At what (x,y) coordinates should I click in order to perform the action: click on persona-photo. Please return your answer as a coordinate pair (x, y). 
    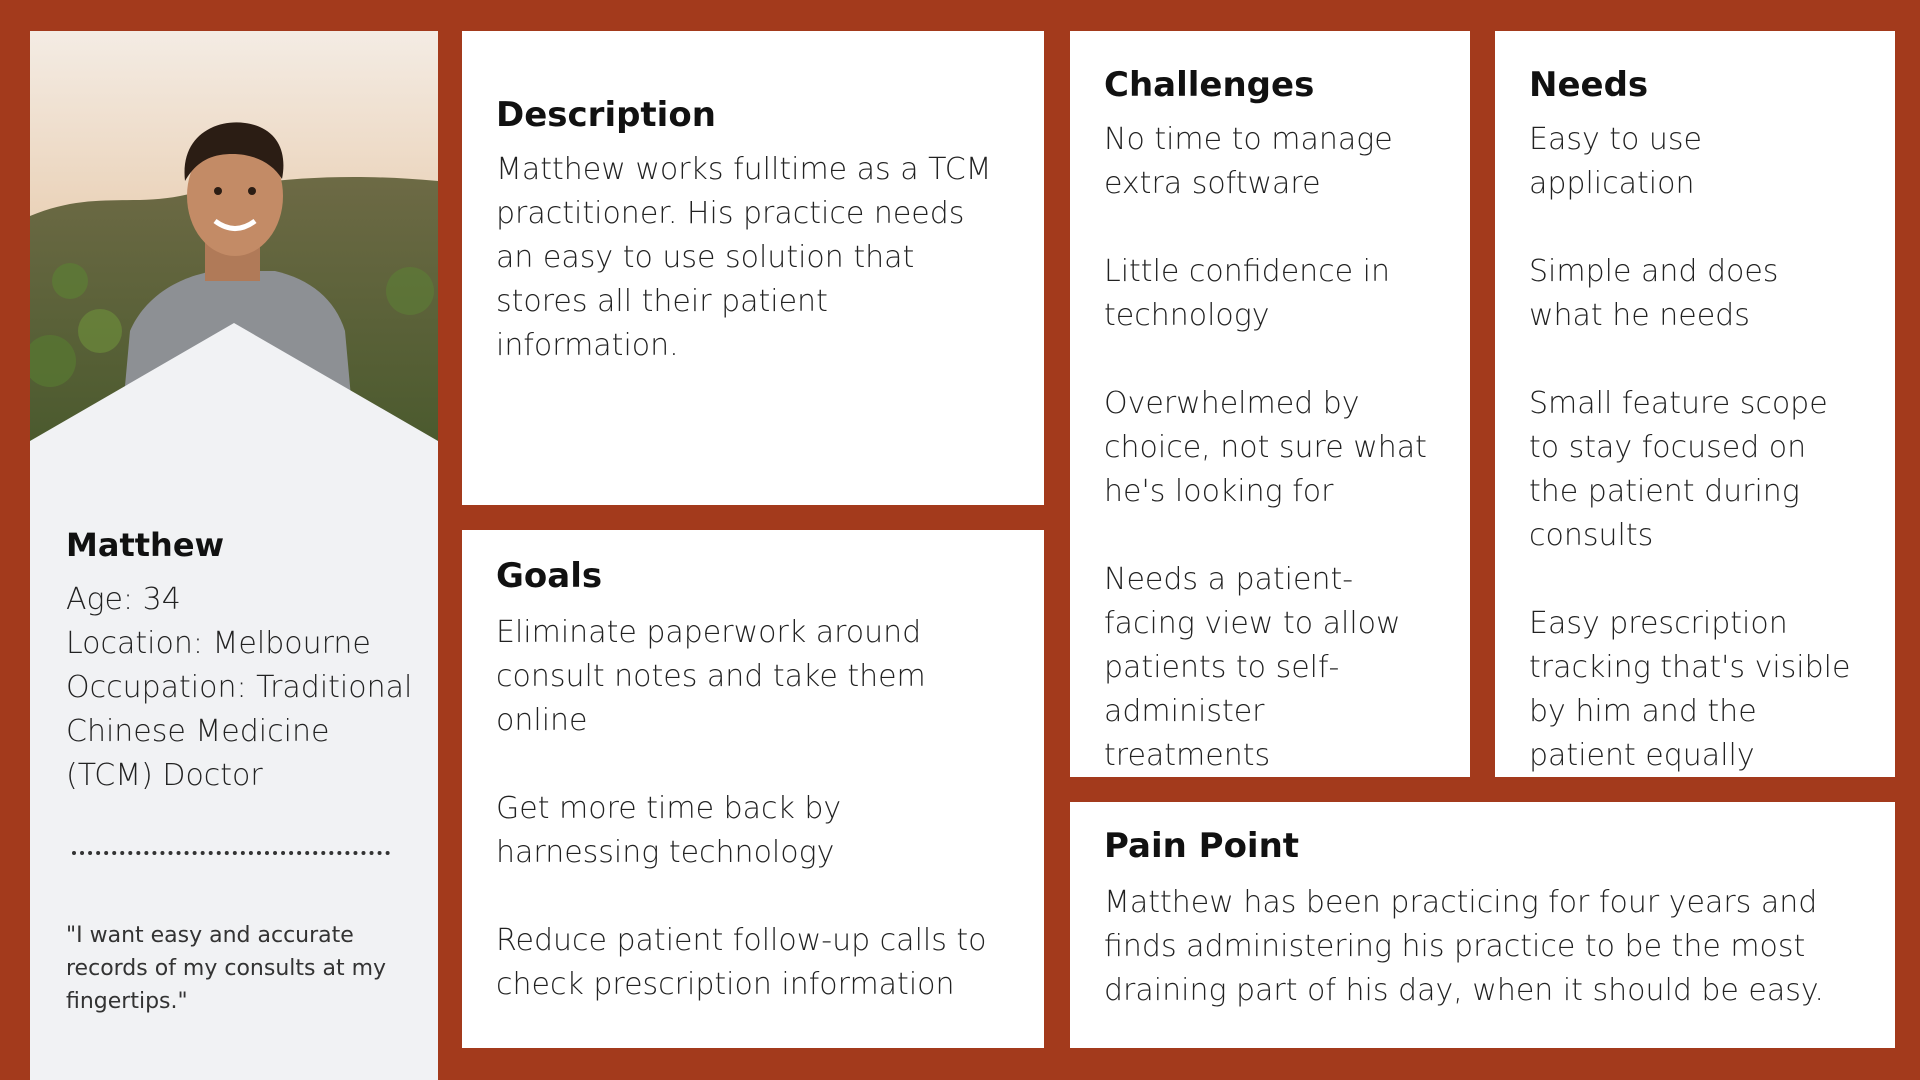
    Looking at the image, I should click on (234, 236).